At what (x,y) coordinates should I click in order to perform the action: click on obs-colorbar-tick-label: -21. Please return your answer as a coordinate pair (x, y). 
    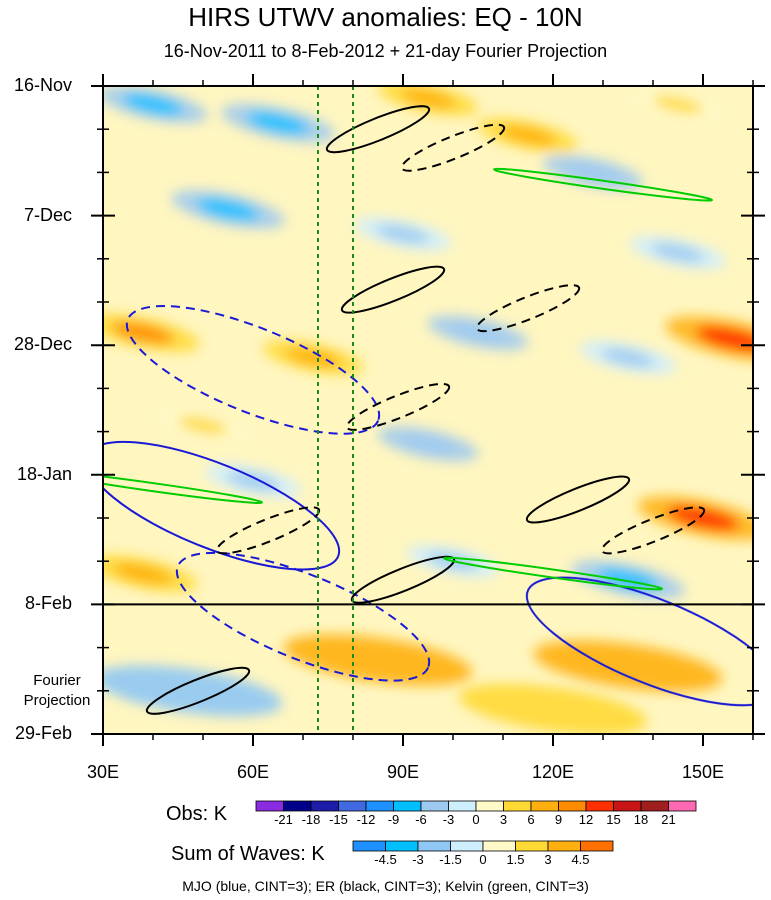
    Looking at the image, I should click on (283, 819).